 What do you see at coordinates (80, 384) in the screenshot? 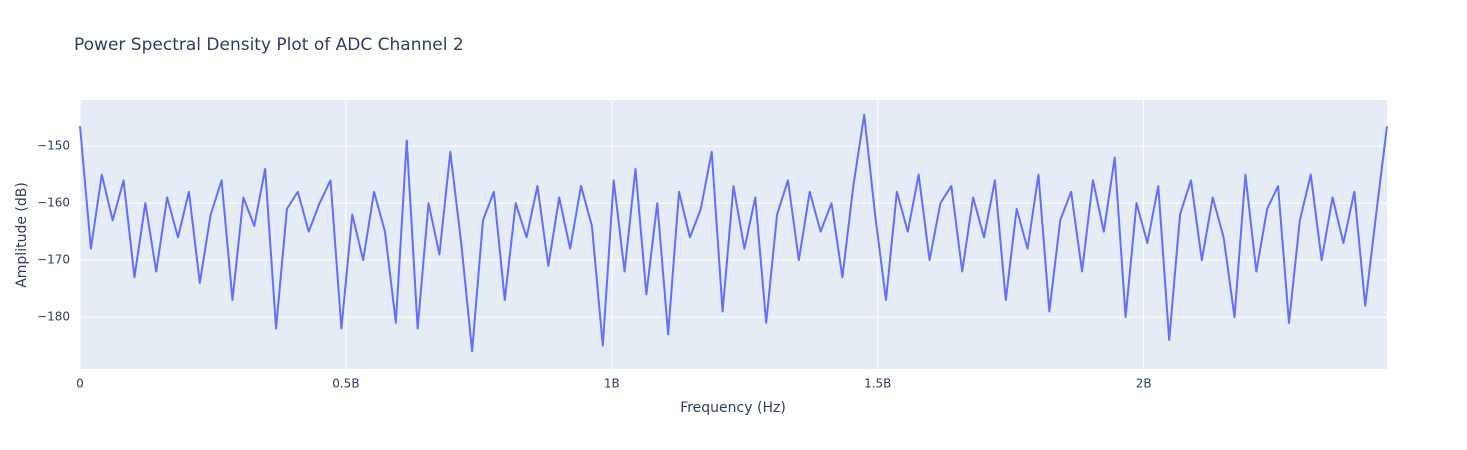
I see `x-tick-label: 0` at bounding box center [80, 384].